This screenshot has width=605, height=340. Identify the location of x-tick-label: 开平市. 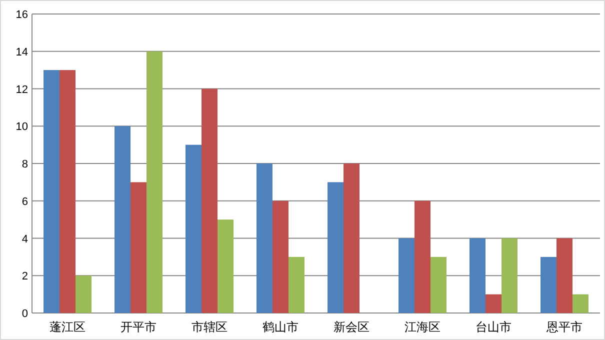
(138, 327).